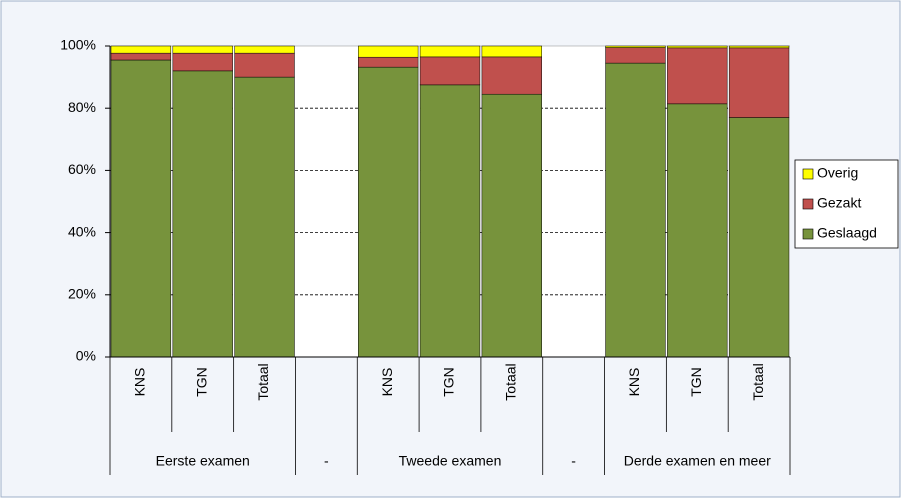 The image size is (902, 499). I want to click on legend-label: Geslaagd, so click(847, 233).